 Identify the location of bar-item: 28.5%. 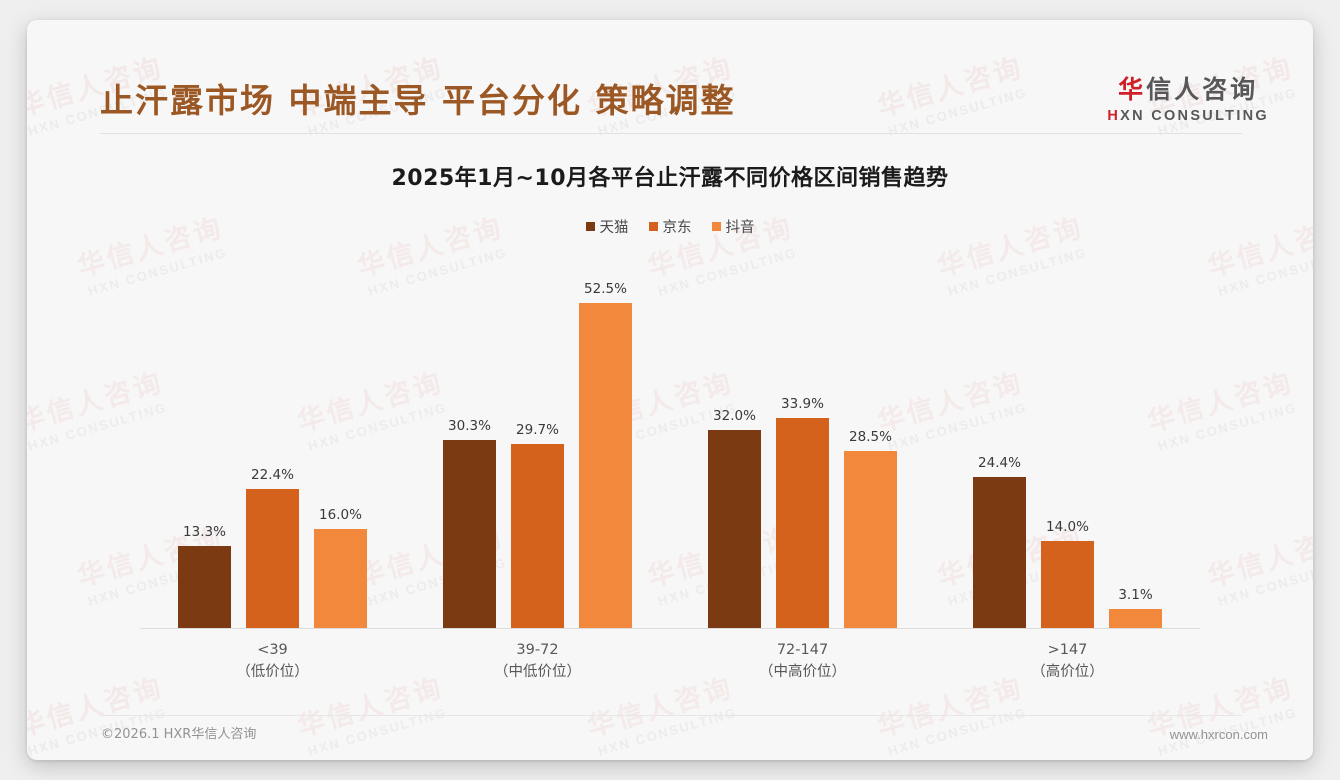
(870, 438).